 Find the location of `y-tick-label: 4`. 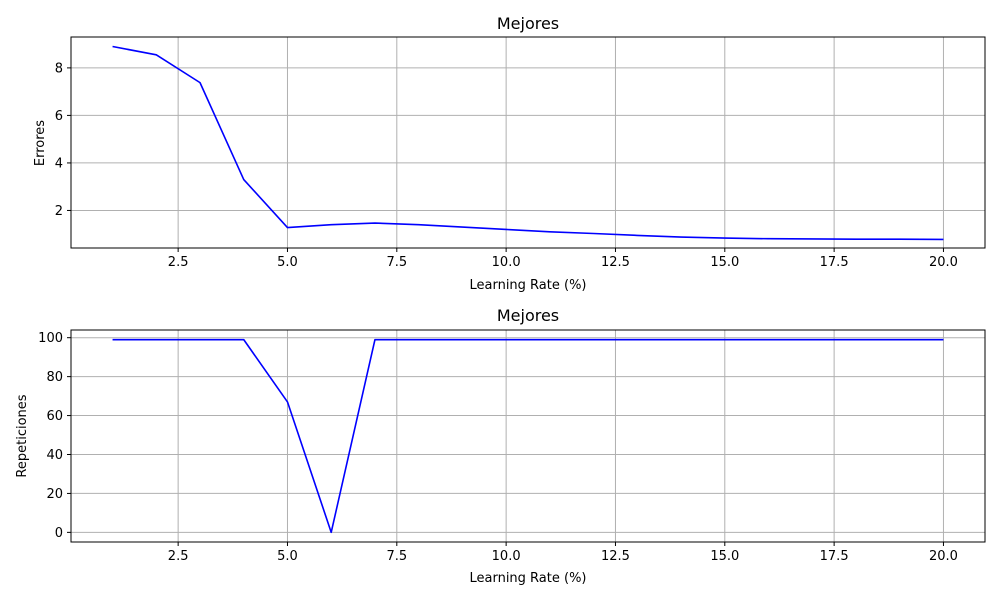

y-tick-label: 4 is located at coordinates (59, 163).